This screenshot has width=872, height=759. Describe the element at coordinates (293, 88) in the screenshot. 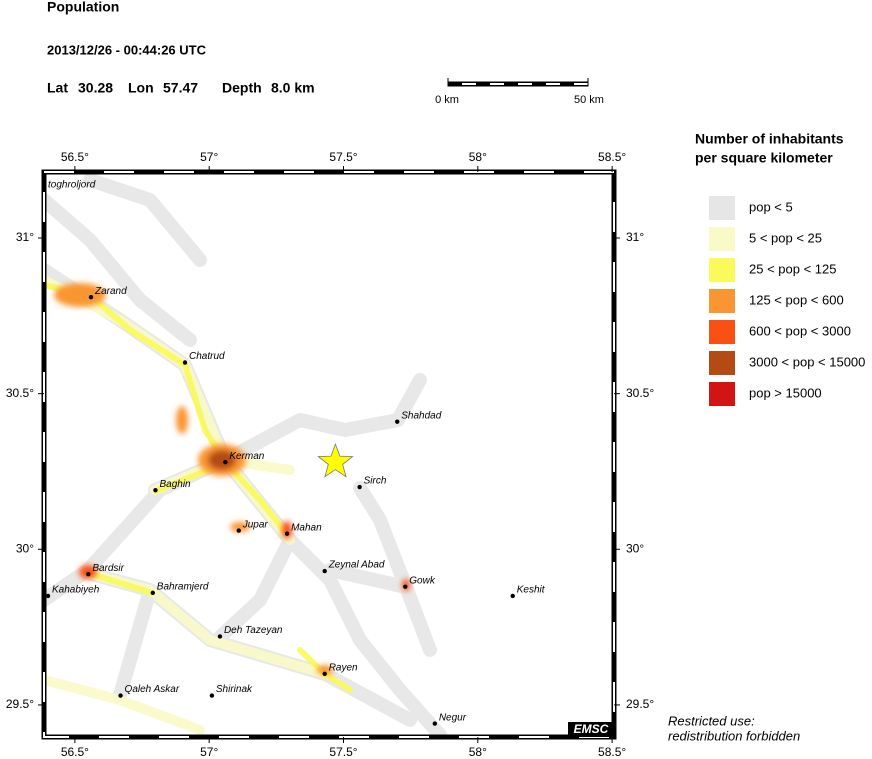

I see `depth-value: 8.0 km` at that location.